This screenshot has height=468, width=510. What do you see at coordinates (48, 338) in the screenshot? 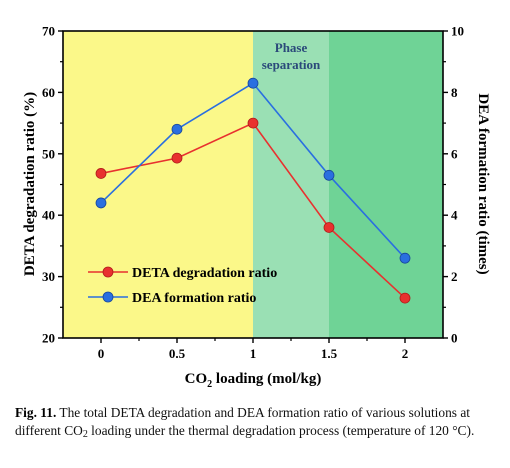
I see `y-left-tick-label: 20` at bounding box center [48, 338].